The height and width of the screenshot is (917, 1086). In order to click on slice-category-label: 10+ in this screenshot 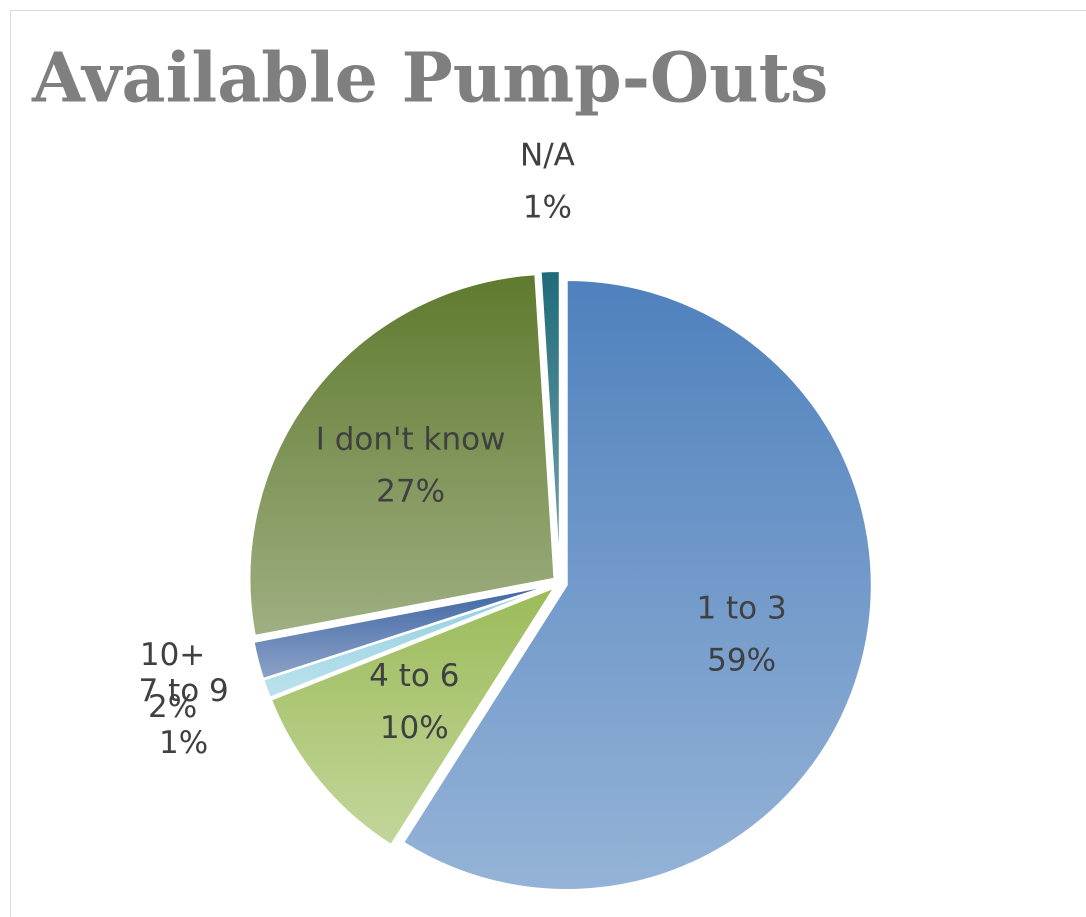, I will do `click(172, 655)`.